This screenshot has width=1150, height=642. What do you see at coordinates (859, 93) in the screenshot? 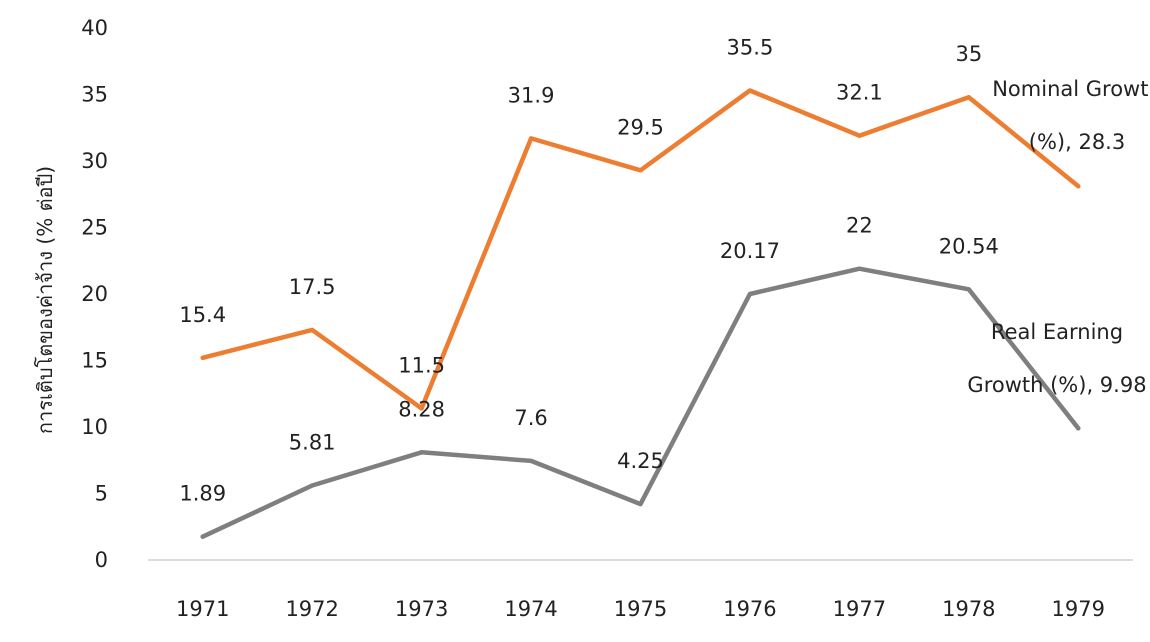
I see `data-label: 32.1` at bounding box center [859, 93].